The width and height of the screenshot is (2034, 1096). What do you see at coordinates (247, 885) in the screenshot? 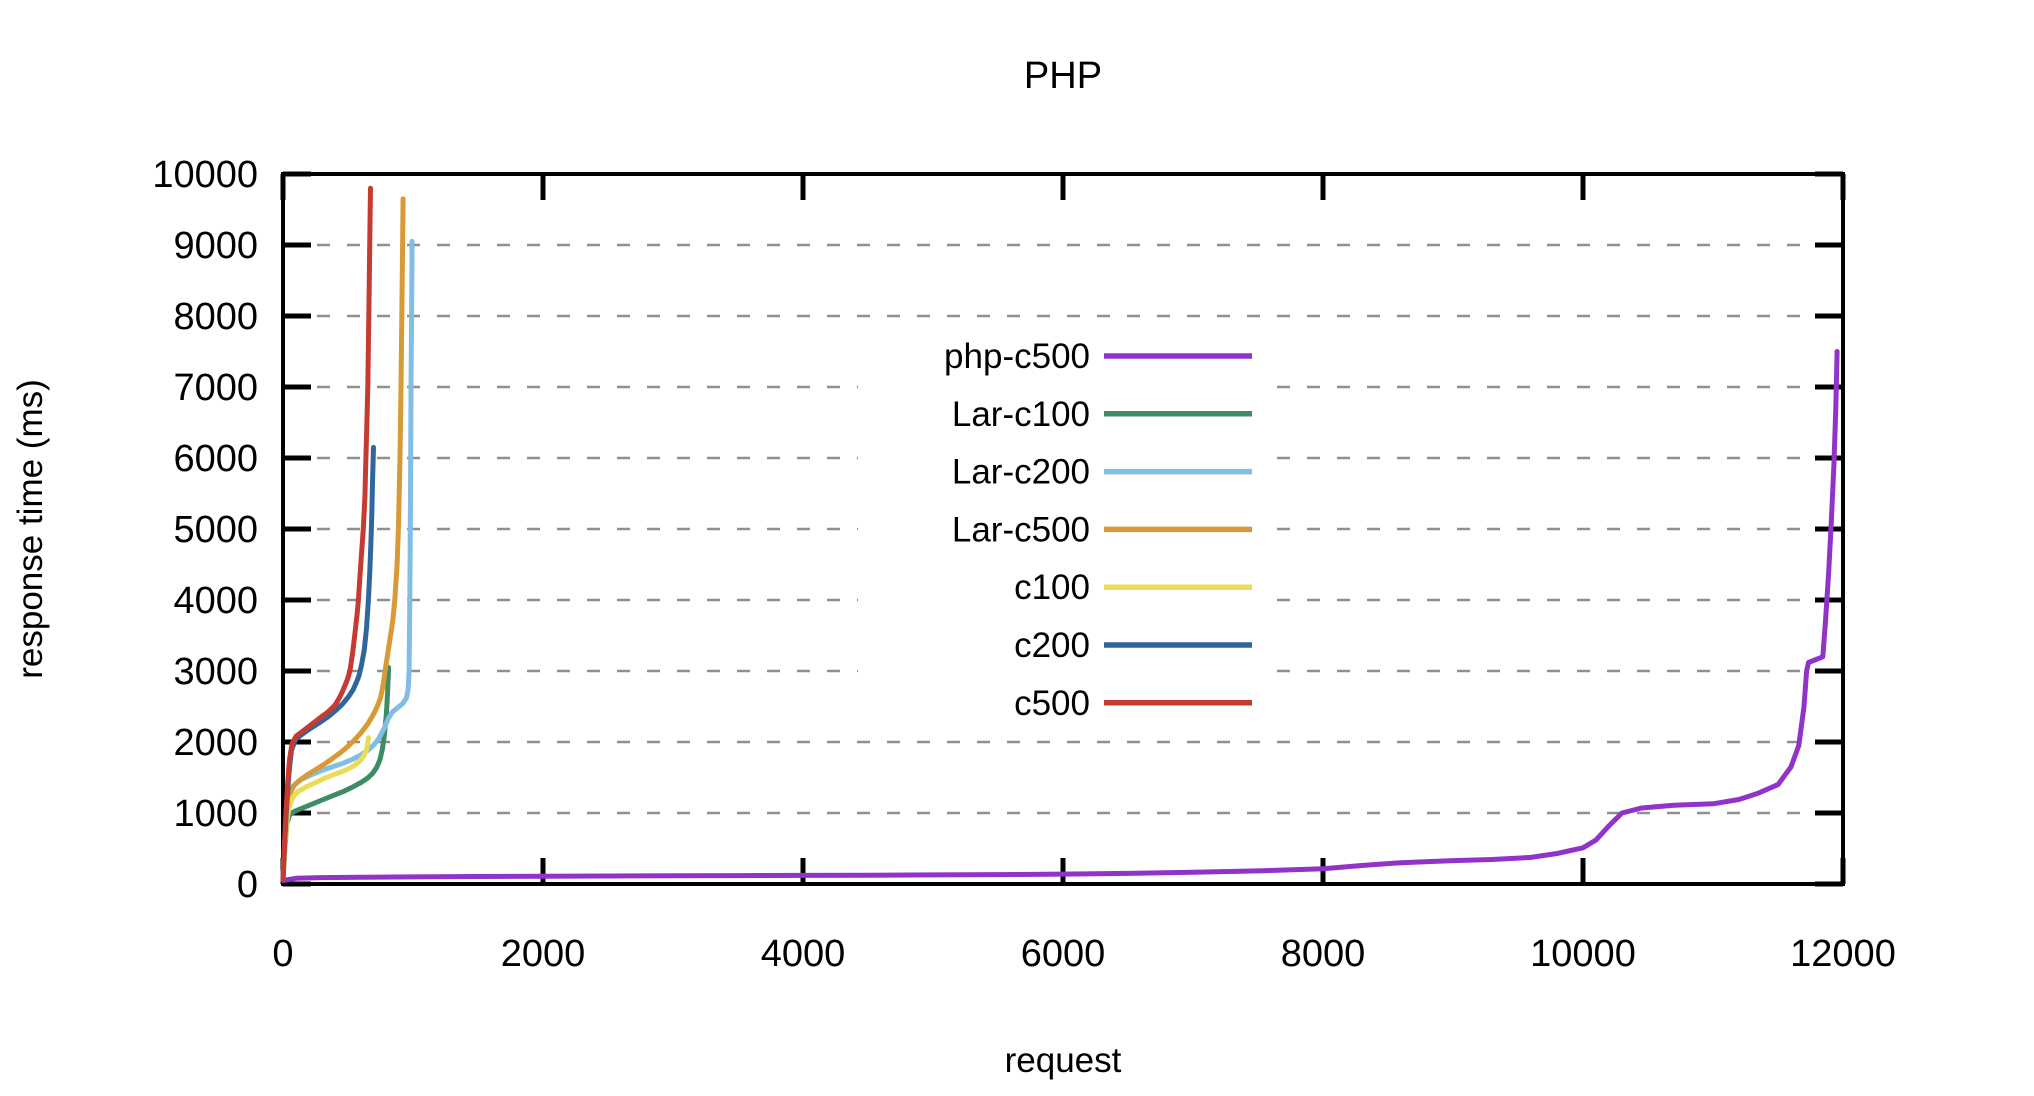
I see `y-tick-label: 0` at bounding box center [247, 885].